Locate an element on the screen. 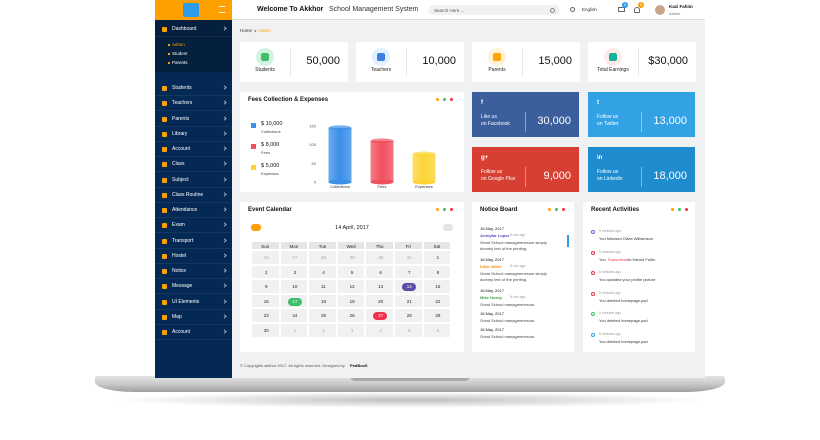 The width and height of the screenshot is (820, 440). social-card: g+ Follow us on Google Plus 9,000 is located at coordinates (525, 169).